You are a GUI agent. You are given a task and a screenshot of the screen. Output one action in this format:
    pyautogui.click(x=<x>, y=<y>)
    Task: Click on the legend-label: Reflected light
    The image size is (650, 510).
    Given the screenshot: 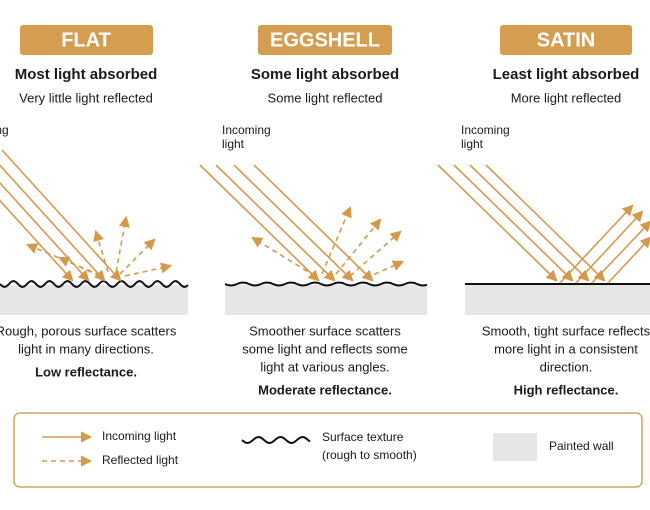 What is the action you would take?
    pyautogui.click(x=140, y=460)
    